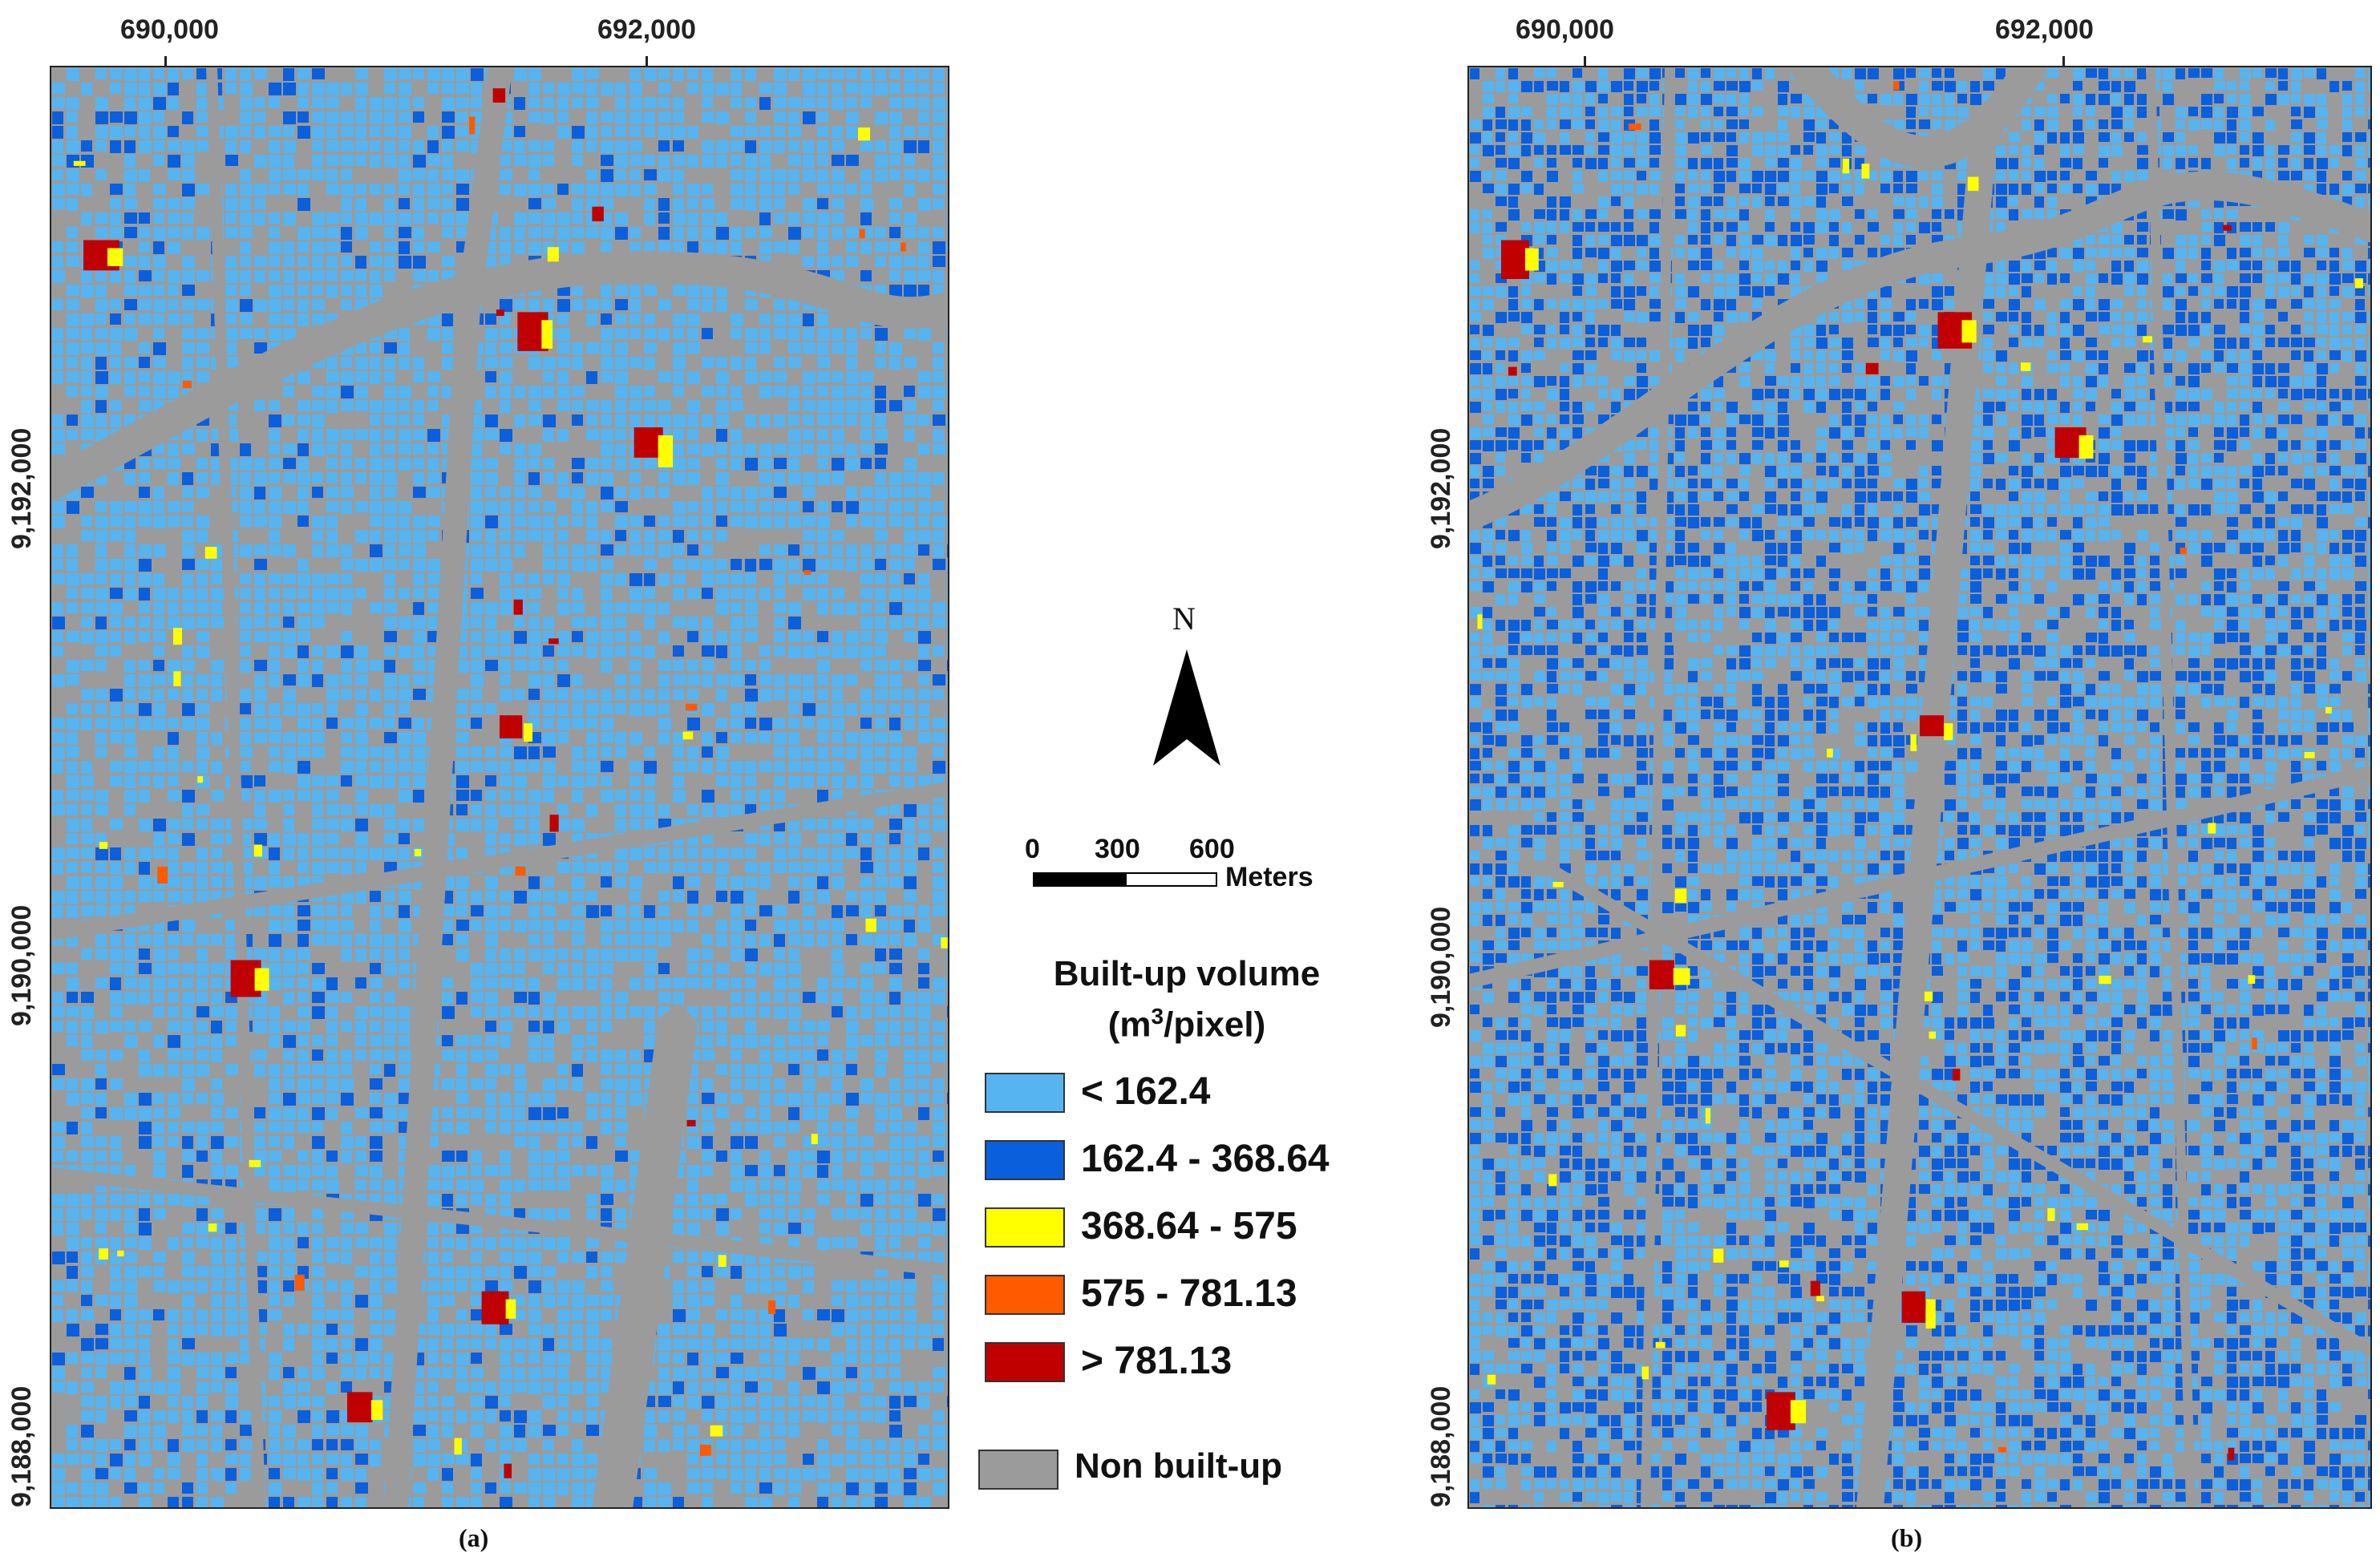 This screenshot has height=1565, width=2380. Describe the element at coordinates (1189, 1226) in the screenshot. I see `legend-label-class-3: 368.64 - 575` at that location.